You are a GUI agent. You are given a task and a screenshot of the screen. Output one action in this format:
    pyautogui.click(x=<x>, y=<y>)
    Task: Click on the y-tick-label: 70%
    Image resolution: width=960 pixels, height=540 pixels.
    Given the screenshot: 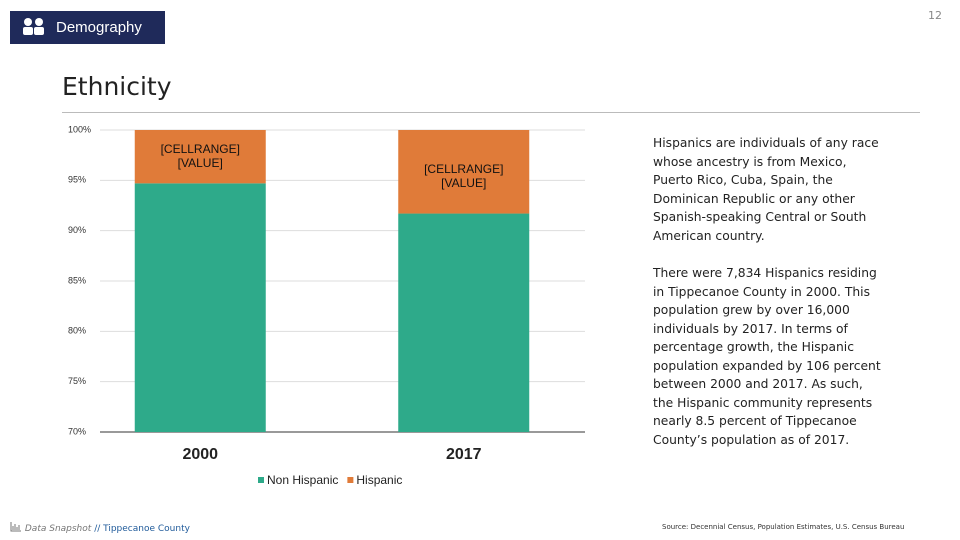 What is the action you would take?
    pyautogui.click(x=77, y=431)
    